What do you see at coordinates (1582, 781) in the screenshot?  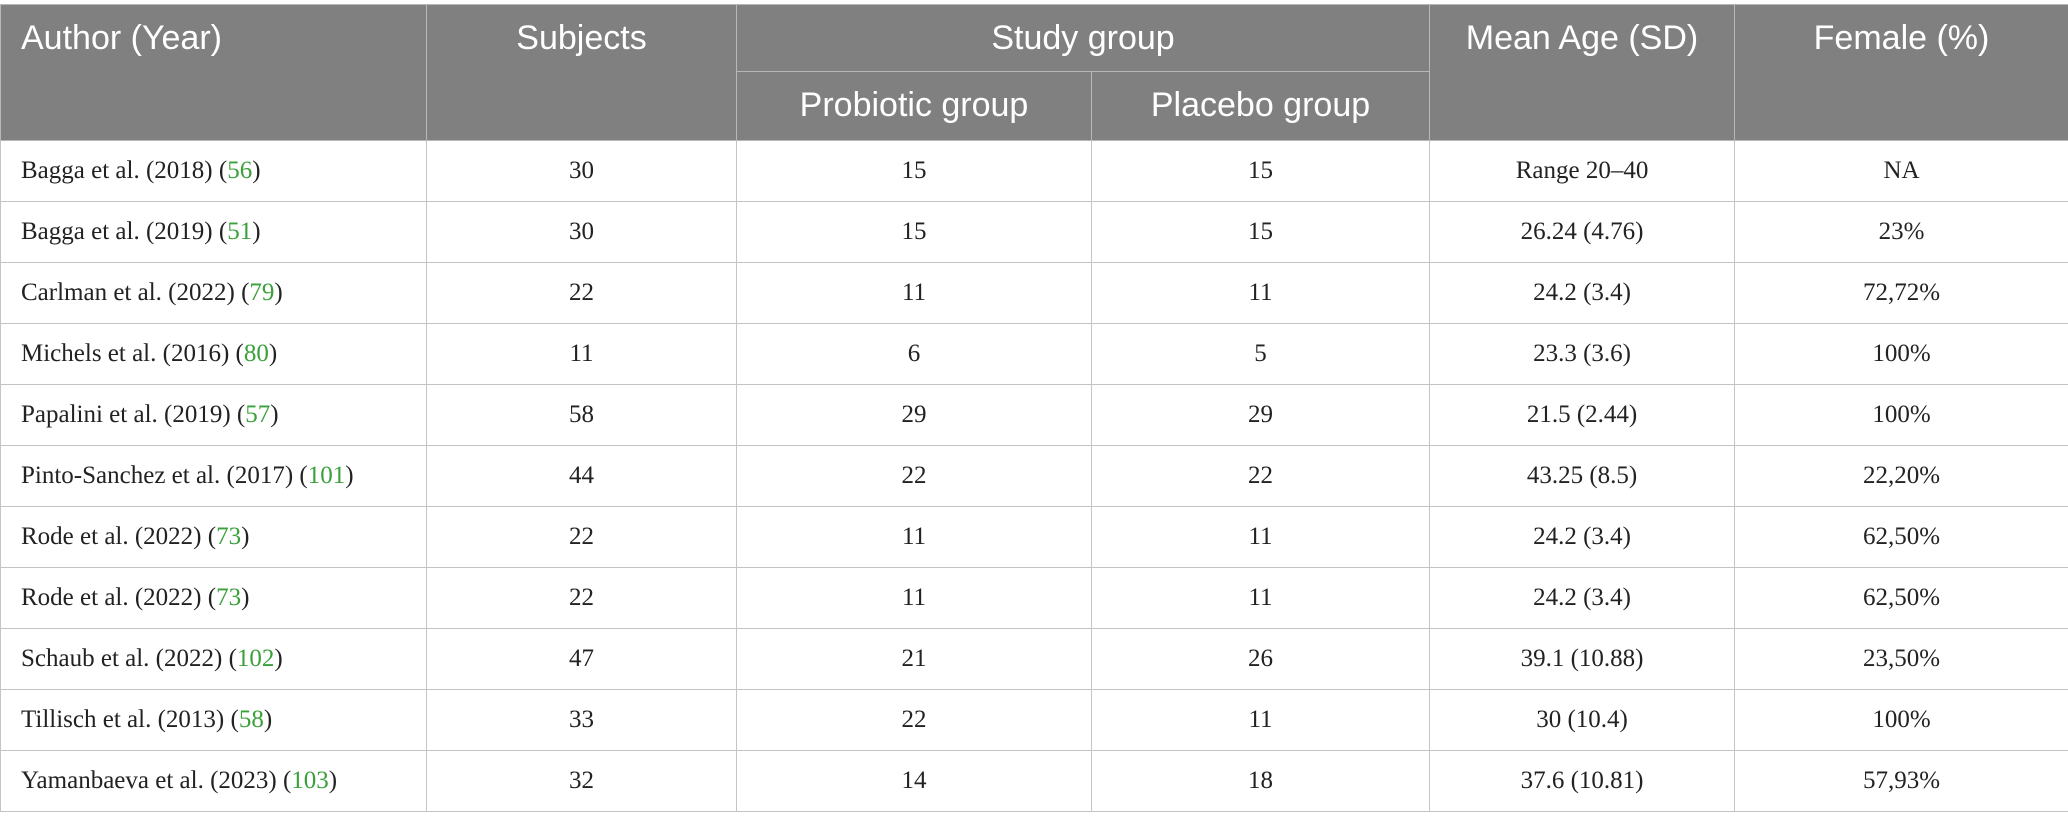 I see `cell-mean-age: 37.6 (10.81)` at bounding box center [1582, 781].